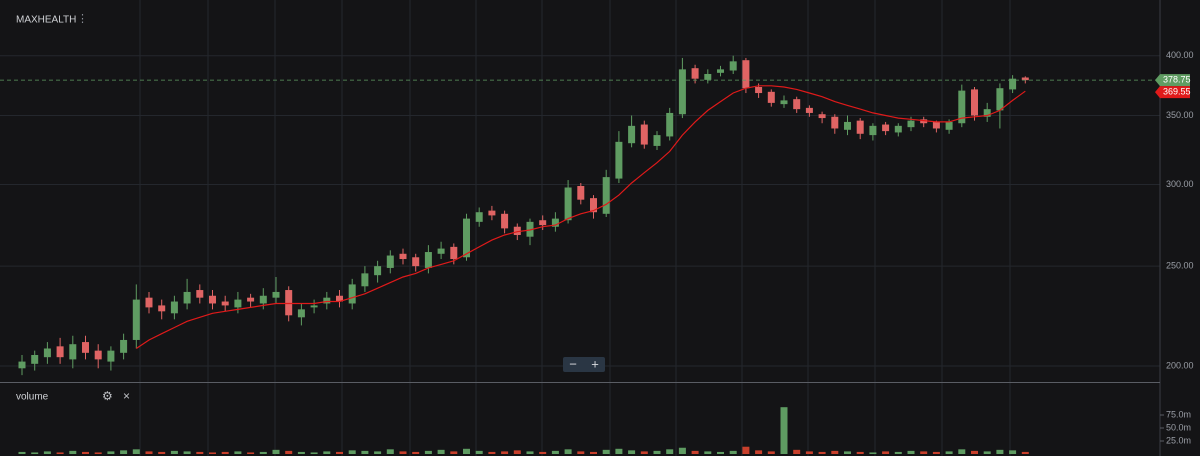 This screenshot has height=456, width=1200. I want to click on y-tick-label: 25.0m, so click(1178, 440).